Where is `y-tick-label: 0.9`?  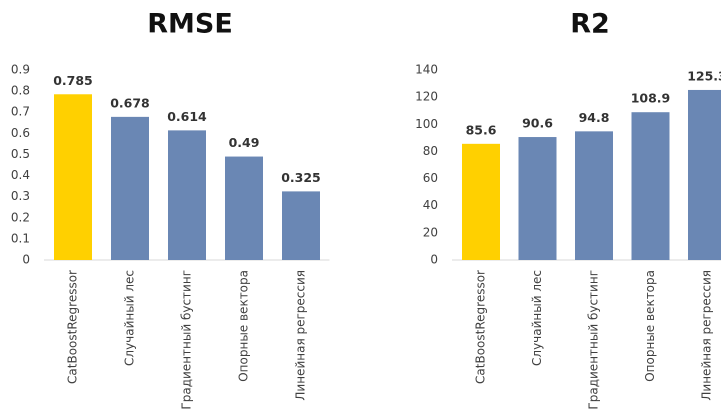 y-tick-label: 0.9 is located at coordinates (20, 70).